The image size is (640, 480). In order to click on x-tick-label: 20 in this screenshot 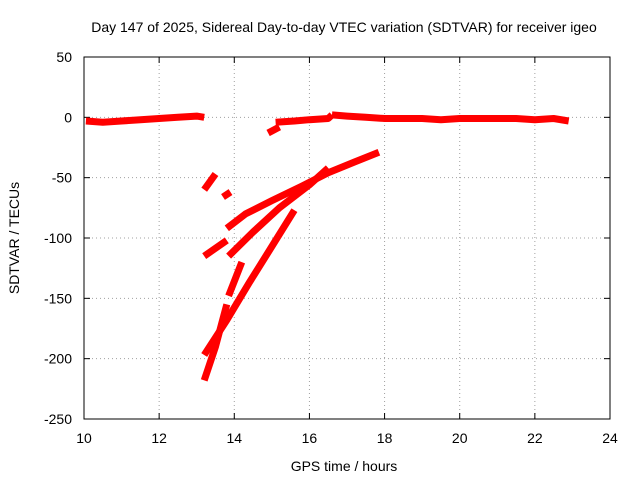, I will do `click(460, 438)`.